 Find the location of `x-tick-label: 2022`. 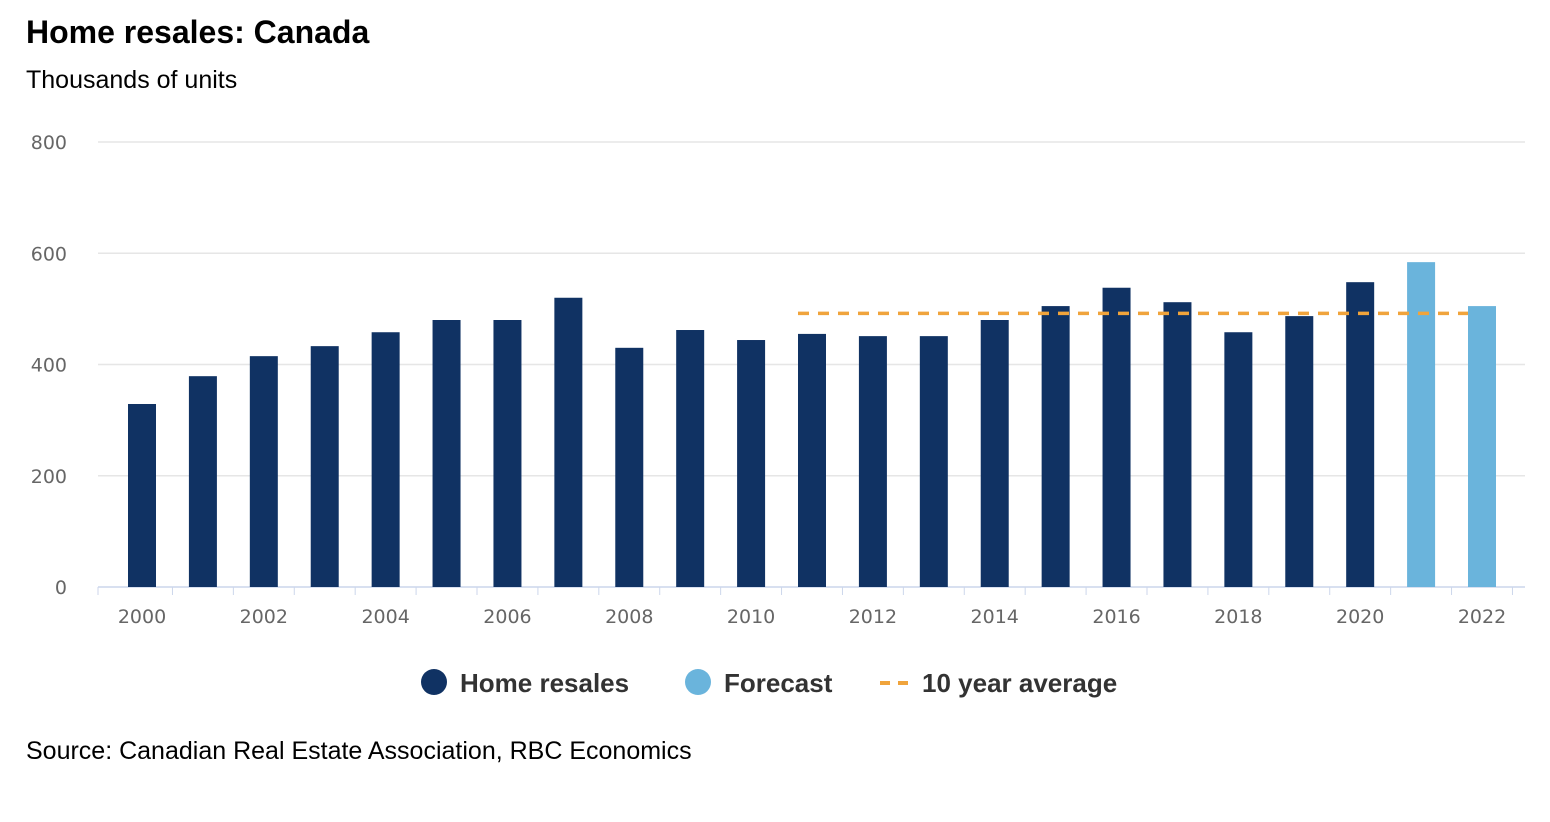

x-tick-label: 2022 is located at coordinates (1482, 617).